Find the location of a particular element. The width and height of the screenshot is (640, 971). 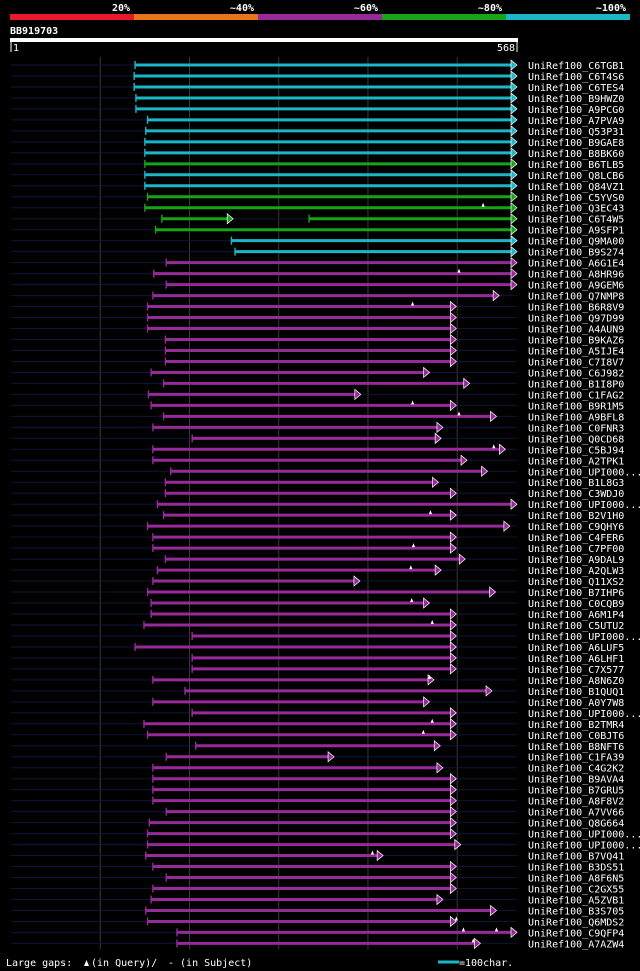

legend-label: ~100% is located at coordinates (611, 8).